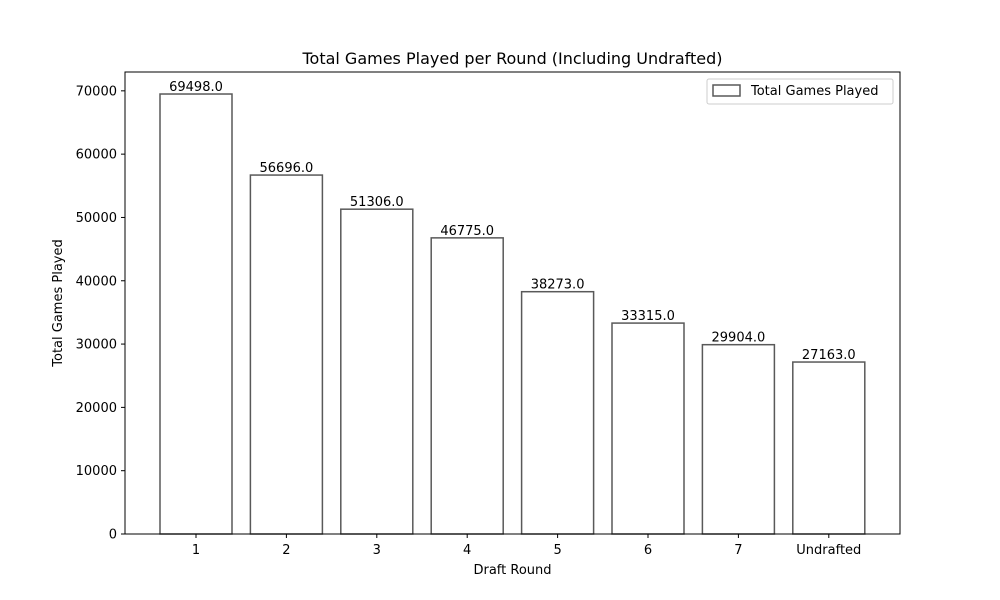 This screenshot has height=600, width=1000. What do you see at coordinates (113, 535) in the screenshot?
I see `y-tick-label: 0` at bounding box center [113, 535].